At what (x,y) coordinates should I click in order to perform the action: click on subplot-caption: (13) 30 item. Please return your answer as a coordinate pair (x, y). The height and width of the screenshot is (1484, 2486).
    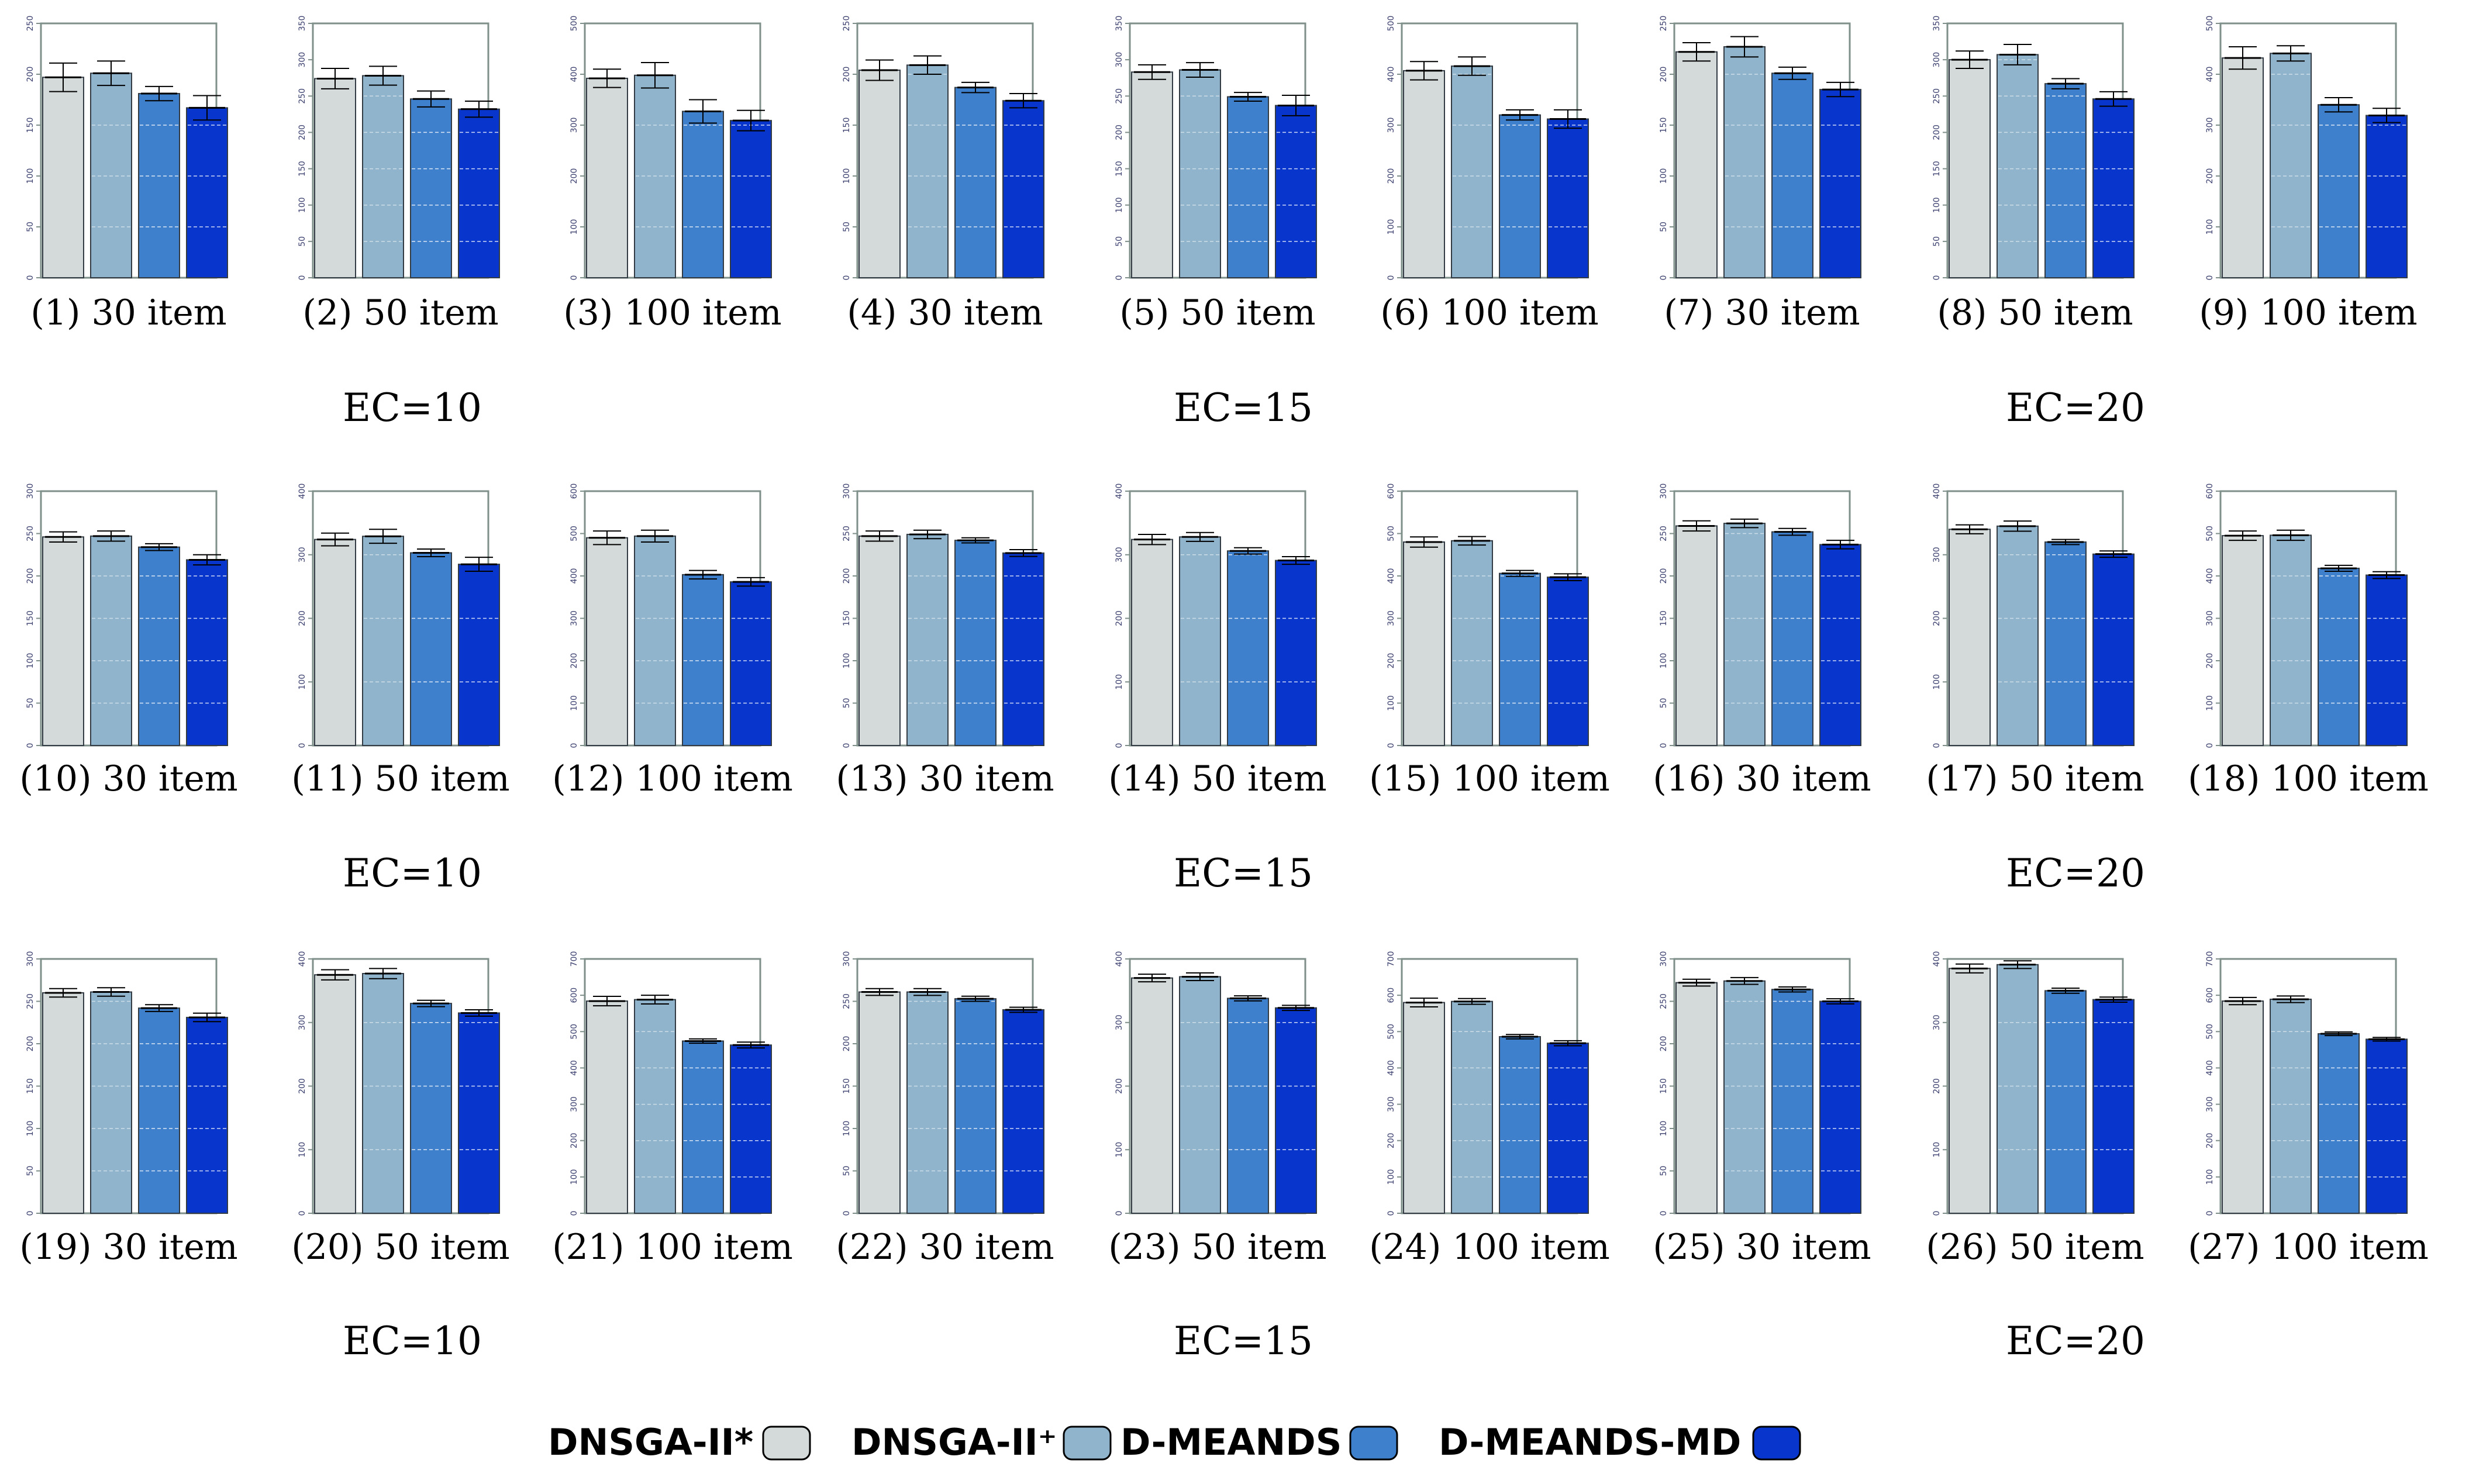
    Looking at the image, I should click on (945, 778).